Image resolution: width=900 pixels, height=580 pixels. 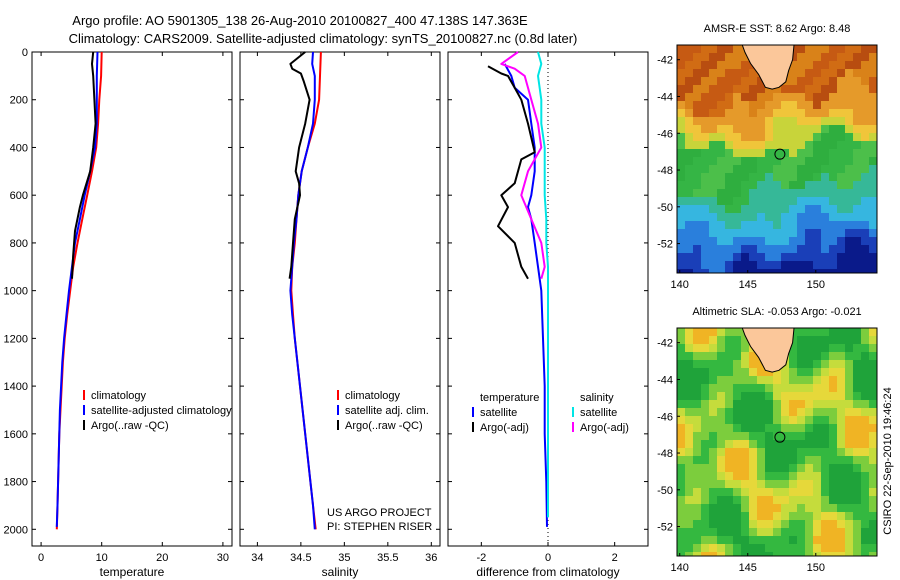 What do you see at coordinates (344, 558) in the screenshot?
I see `salinity-xtick-label: 35` at bounding box center [344, 558].